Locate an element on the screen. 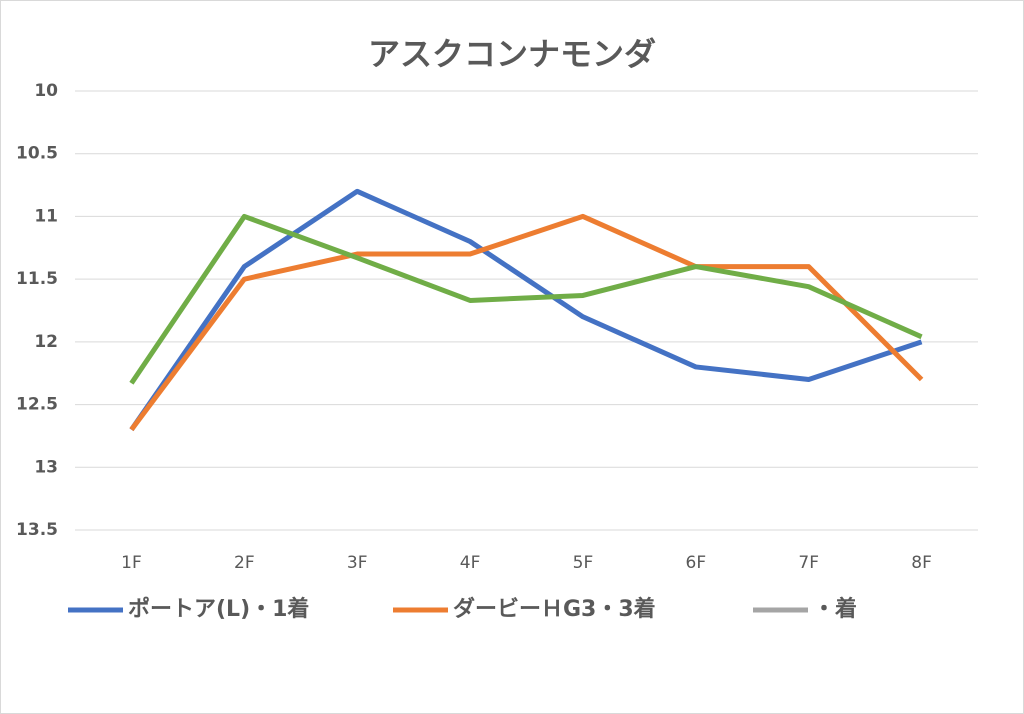 This screenshot has width=1024, height=714. y-tick-label: 11.5 is located at coordinates (37, 279).